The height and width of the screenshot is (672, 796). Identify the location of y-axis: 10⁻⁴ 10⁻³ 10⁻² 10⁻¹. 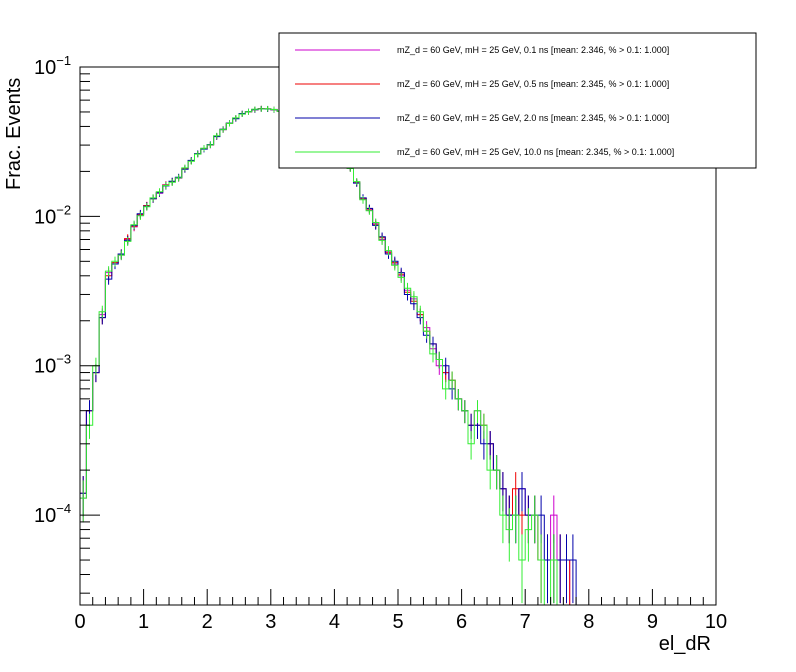
(67, 323).